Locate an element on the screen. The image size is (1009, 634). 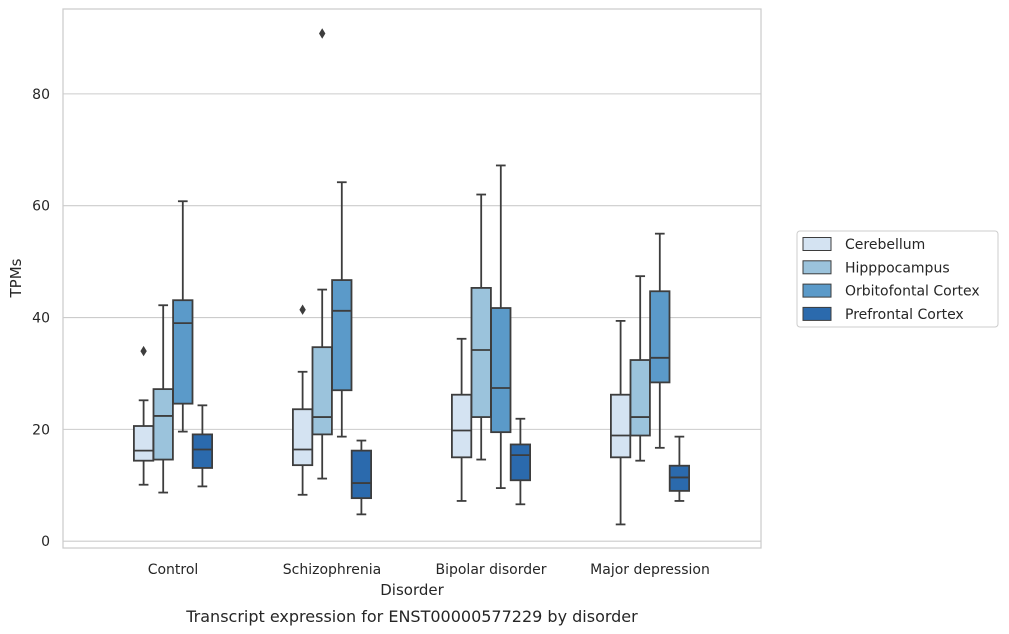
x-tick-label: Schizophrenia is located at coordinates (332, 570).